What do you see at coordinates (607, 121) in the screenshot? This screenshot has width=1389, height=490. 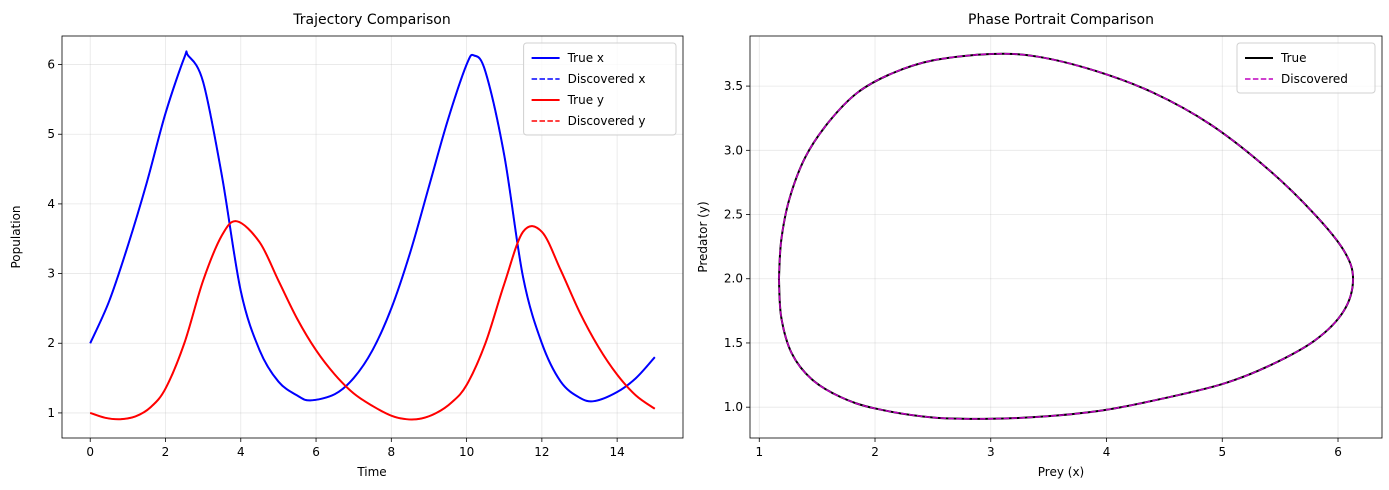 I see `legend-label: Discovered y` at bounding box center [607, 121].